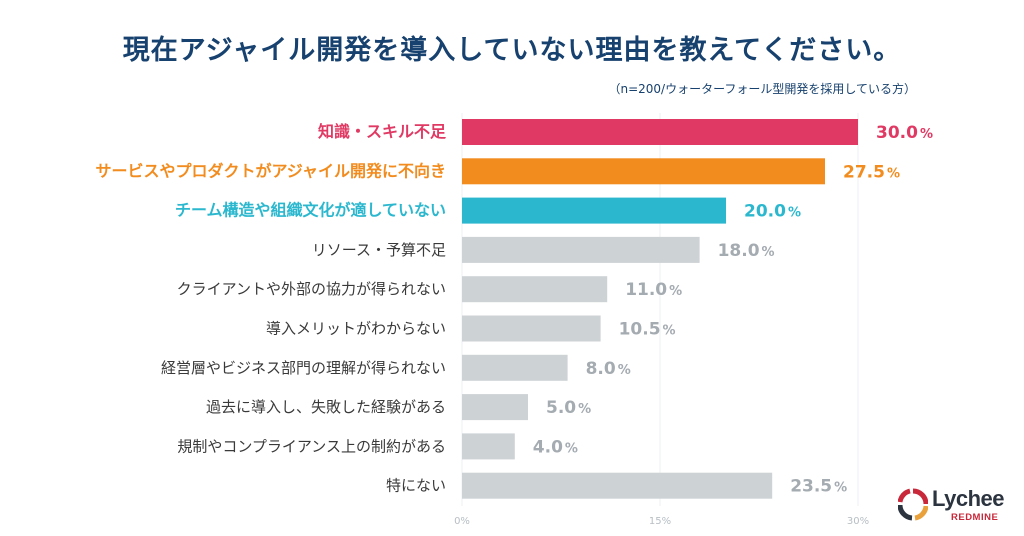 This screenshot has width=1024, height=536. Describe the element at coordinates (762, 89) in the screenshot. I see `chart-subtitle: （n=200/ウォーターフォール型開発を採用している方）` at that location.